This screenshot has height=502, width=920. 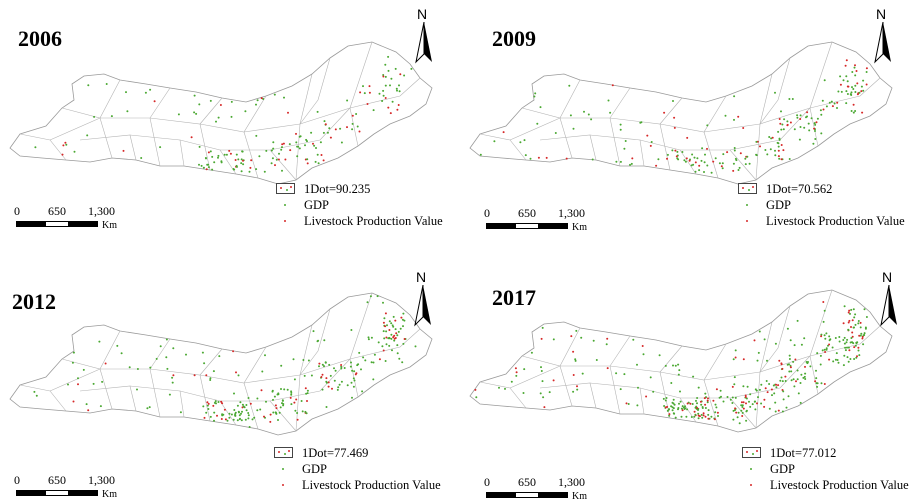 I want to click on north-arrow-icon, so click(x=423, y=43).